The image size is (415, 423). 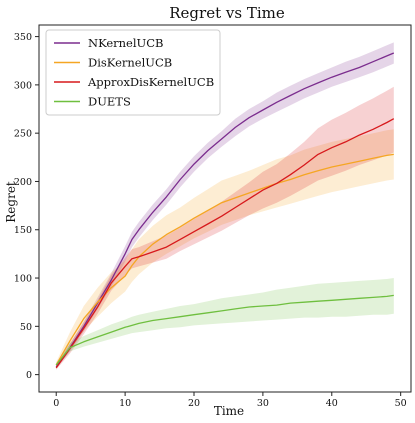 What do you see at coordinates (23, 134) in the screenshot?
I see `y-tick-label: 250` at bounding box center [23, 134].